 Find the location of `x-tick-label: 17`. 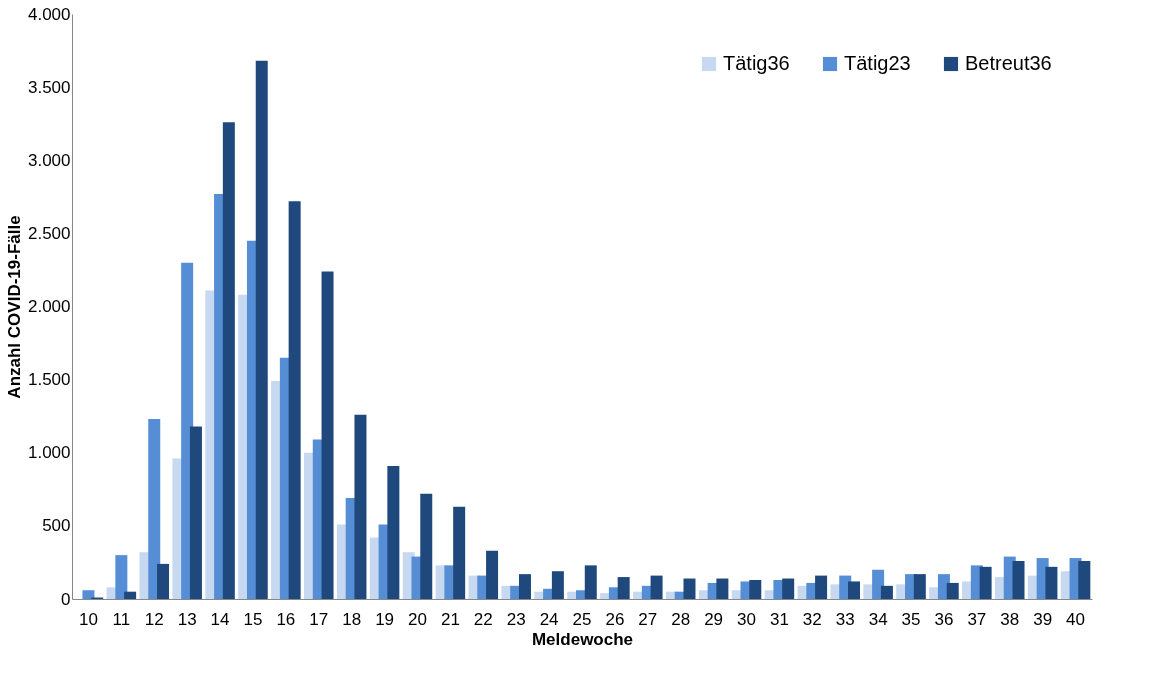

x-tick-label: 17 is located at coordinates (319, 619).